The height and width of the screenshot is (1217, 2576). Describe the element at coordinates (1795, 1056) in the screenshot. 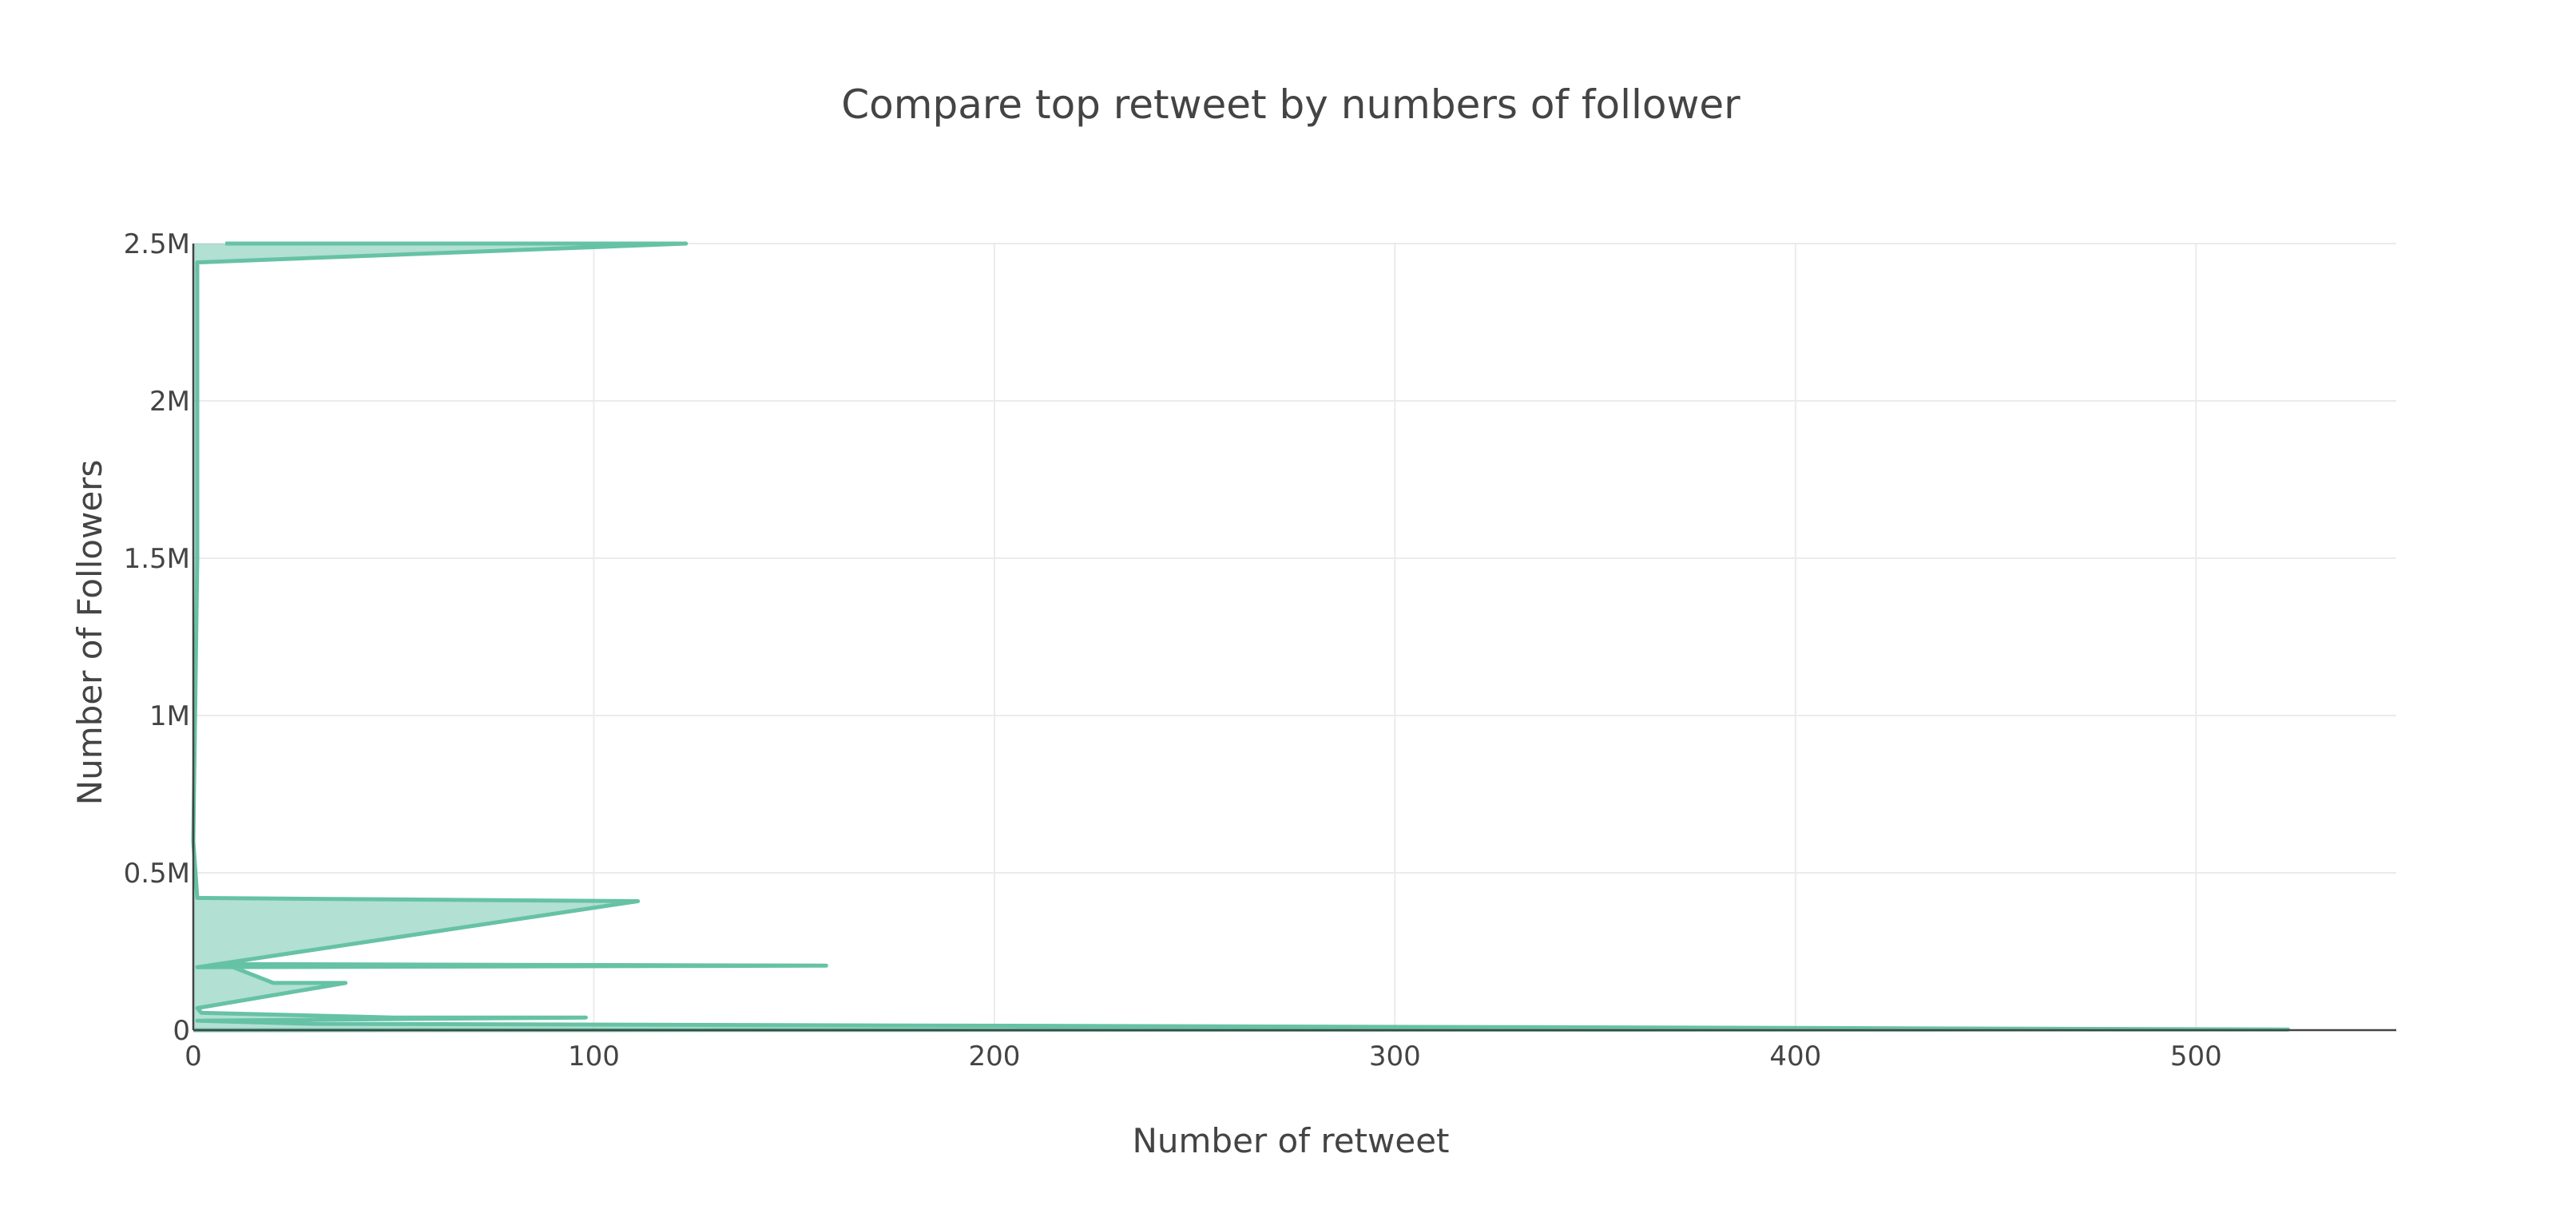

I see `x-tick-label: 400` at that location.